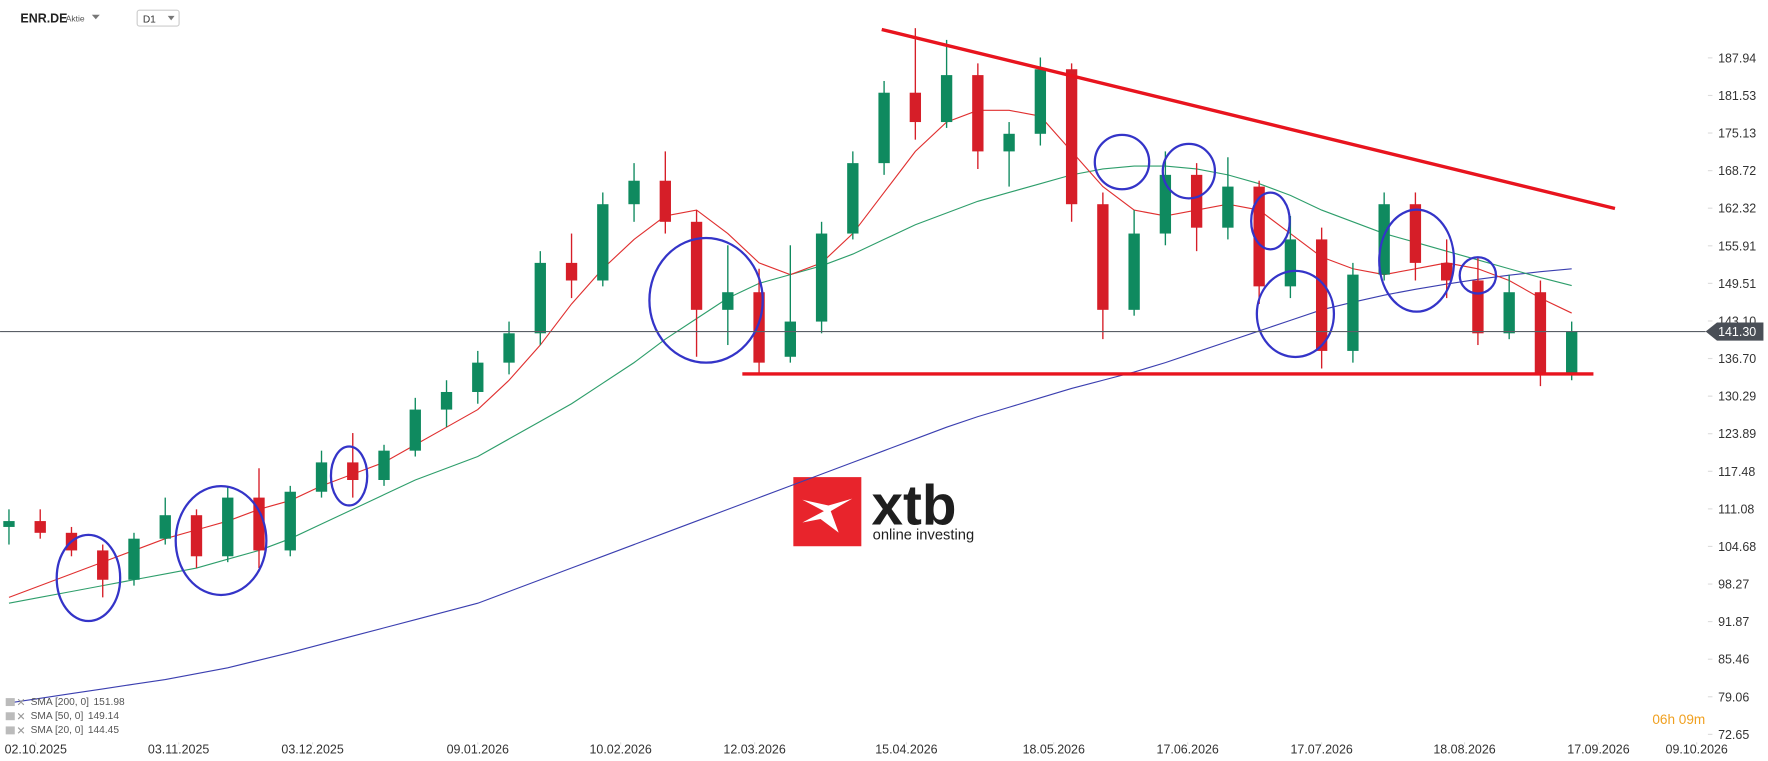  What do you see at coordinates (1737, 547) in the screenshot?
I see `y-tick-label: 104.68` at bounding box center [1737, 547].